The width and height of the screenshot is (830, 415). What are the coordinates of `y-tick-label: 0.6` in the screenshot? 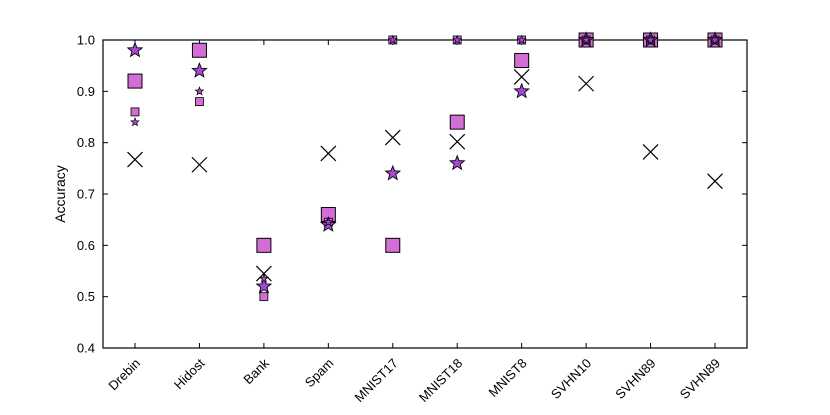 It's located at (86, 245).